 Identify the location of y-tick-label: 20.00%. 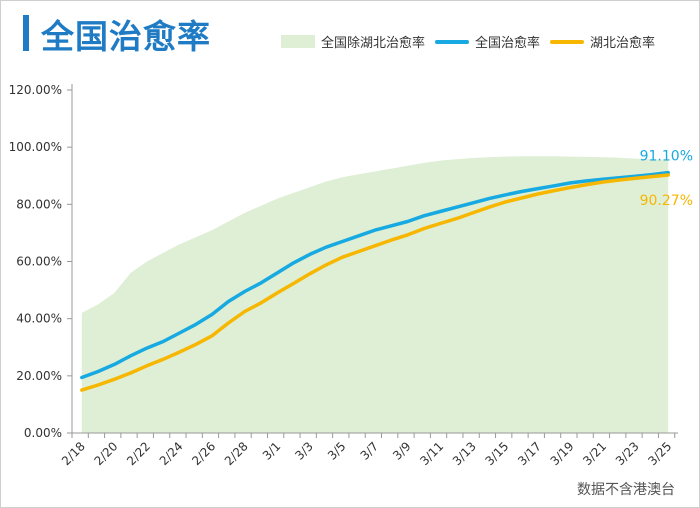
(39, 376).